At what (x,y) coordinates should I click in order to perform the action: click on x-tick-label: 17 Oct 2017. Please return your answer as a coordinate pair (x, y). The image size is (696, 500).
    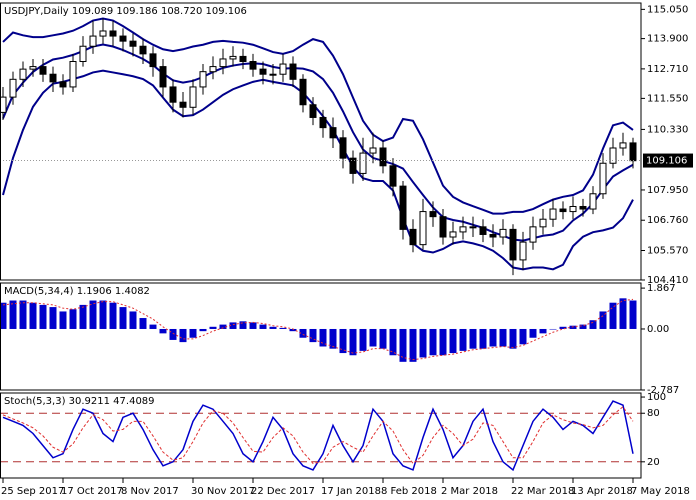
    Looking at the image, I should click on (92, 491).